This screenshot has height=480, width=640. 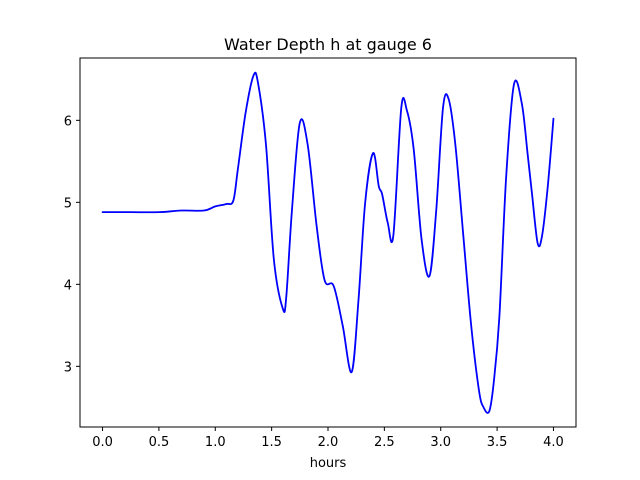 What do you see at coordinates (497, 442) in the screenshot?
I see `x-tick-label: 3.5` at bounding box center [497, 442].